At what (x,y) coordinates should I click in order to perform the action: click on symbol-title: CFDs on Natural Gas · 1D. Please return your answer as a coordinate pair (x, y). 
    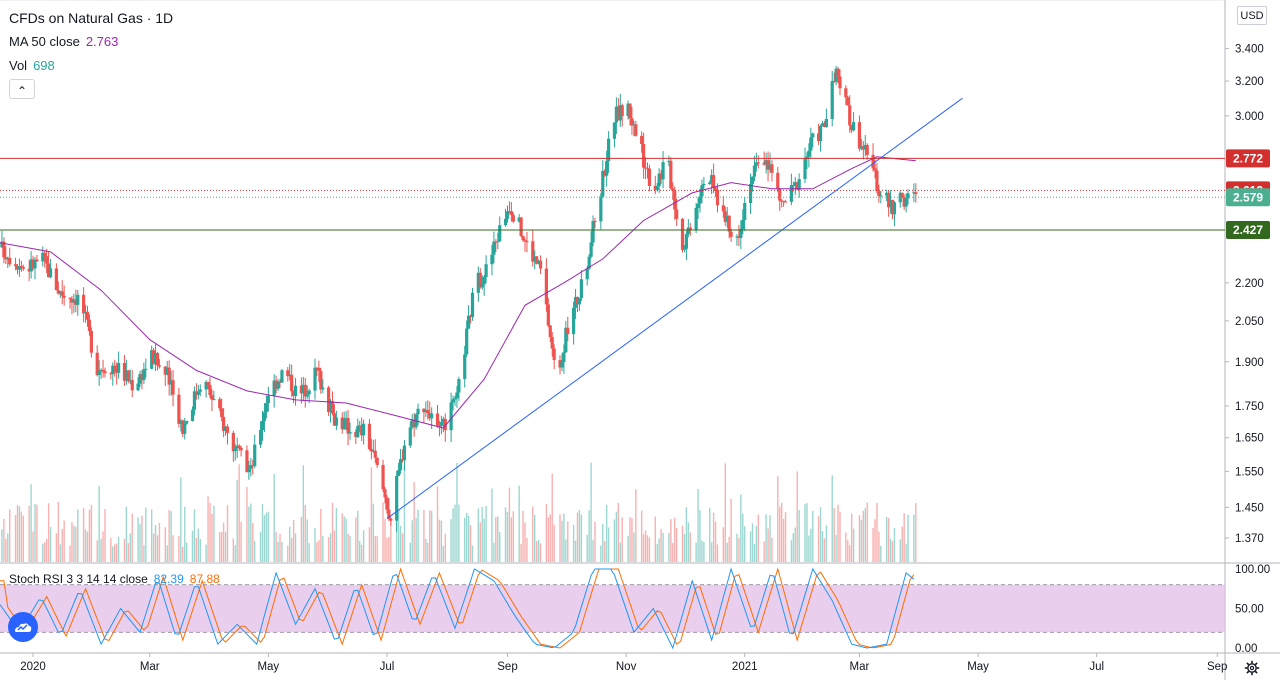
    Looking at the image, I should click on (91, 18).